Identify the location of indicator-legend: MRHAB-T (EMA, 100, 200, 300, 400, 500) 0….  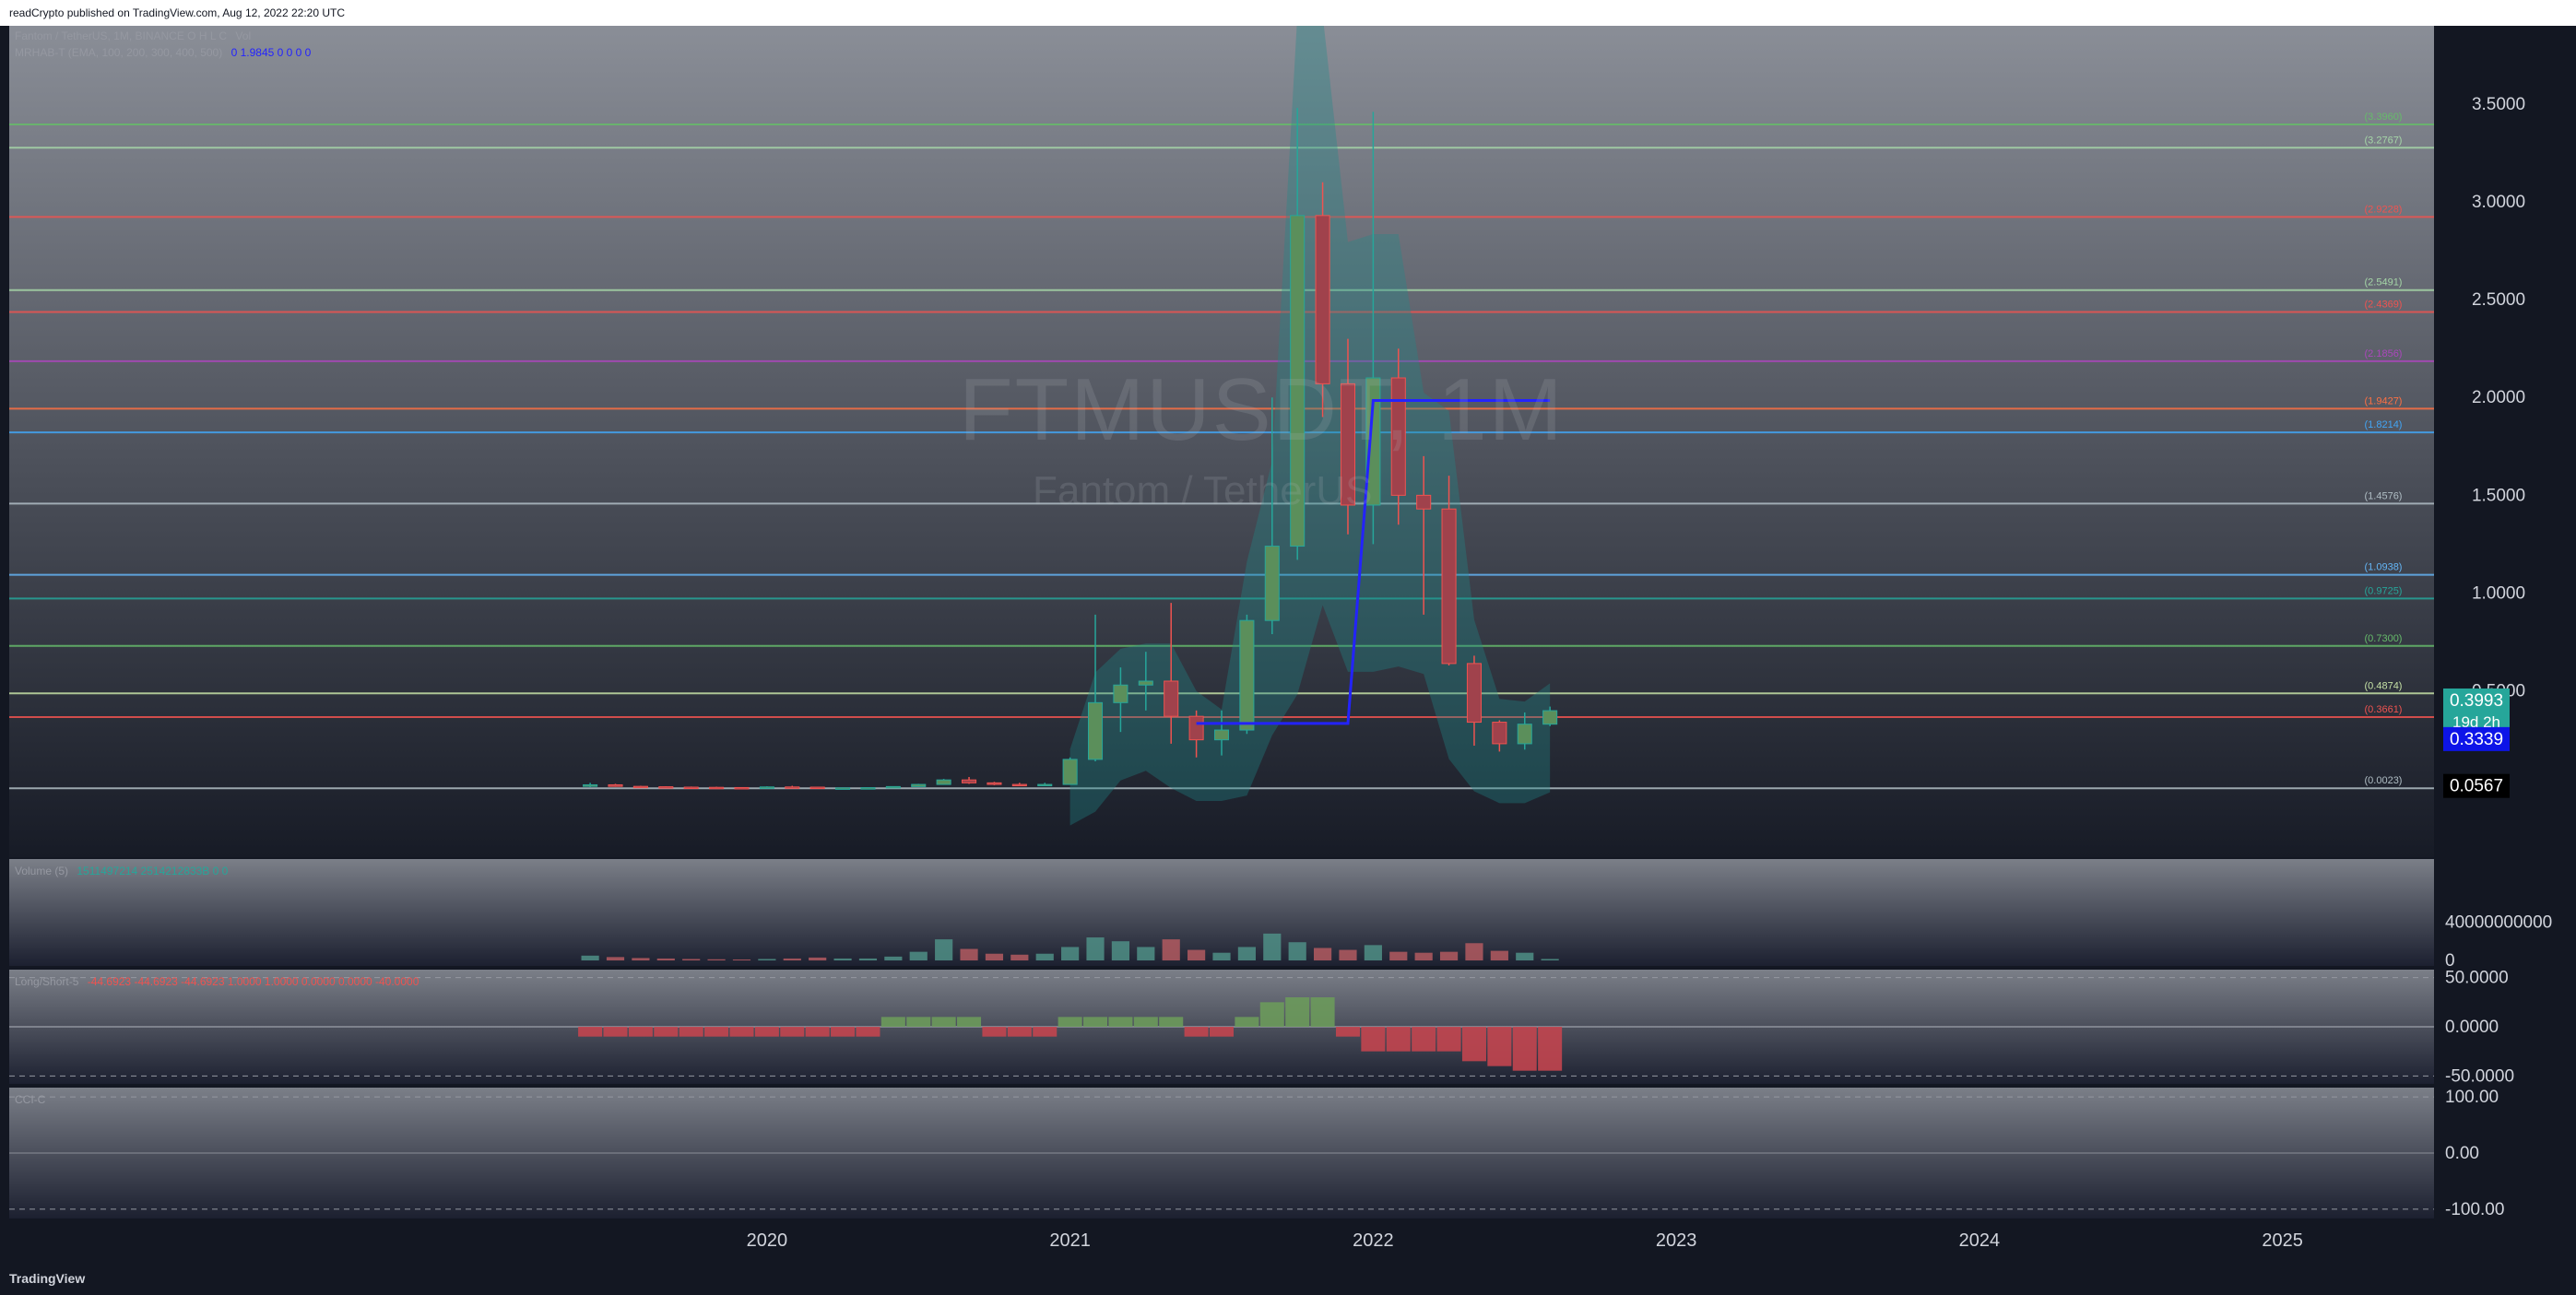
(163, 52).